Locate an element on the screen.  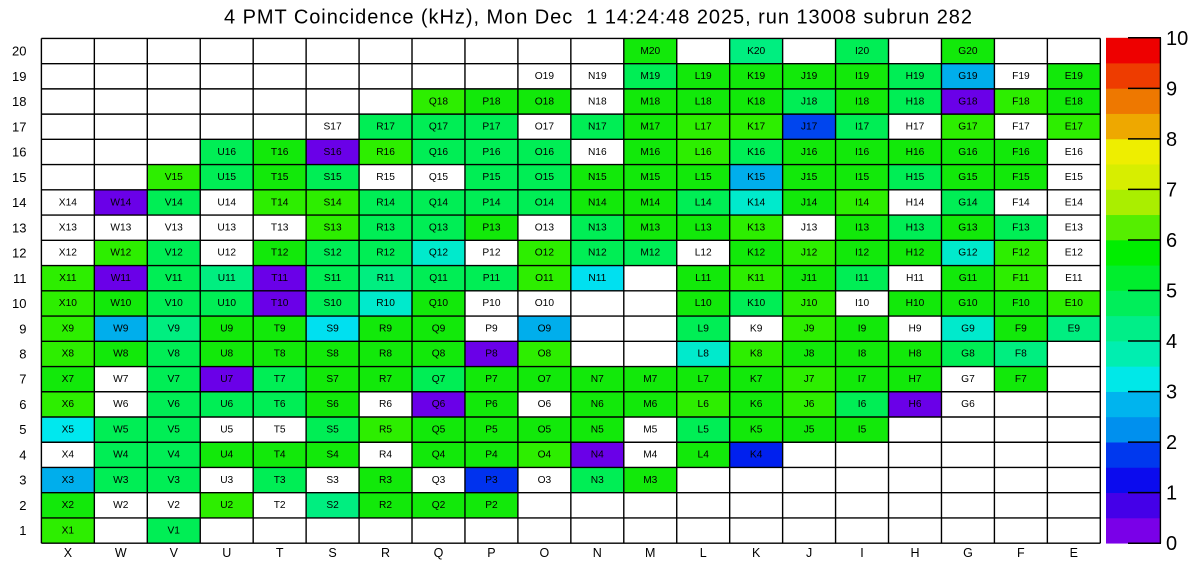
svg-text: L7 is located at coordinates (704, 379).